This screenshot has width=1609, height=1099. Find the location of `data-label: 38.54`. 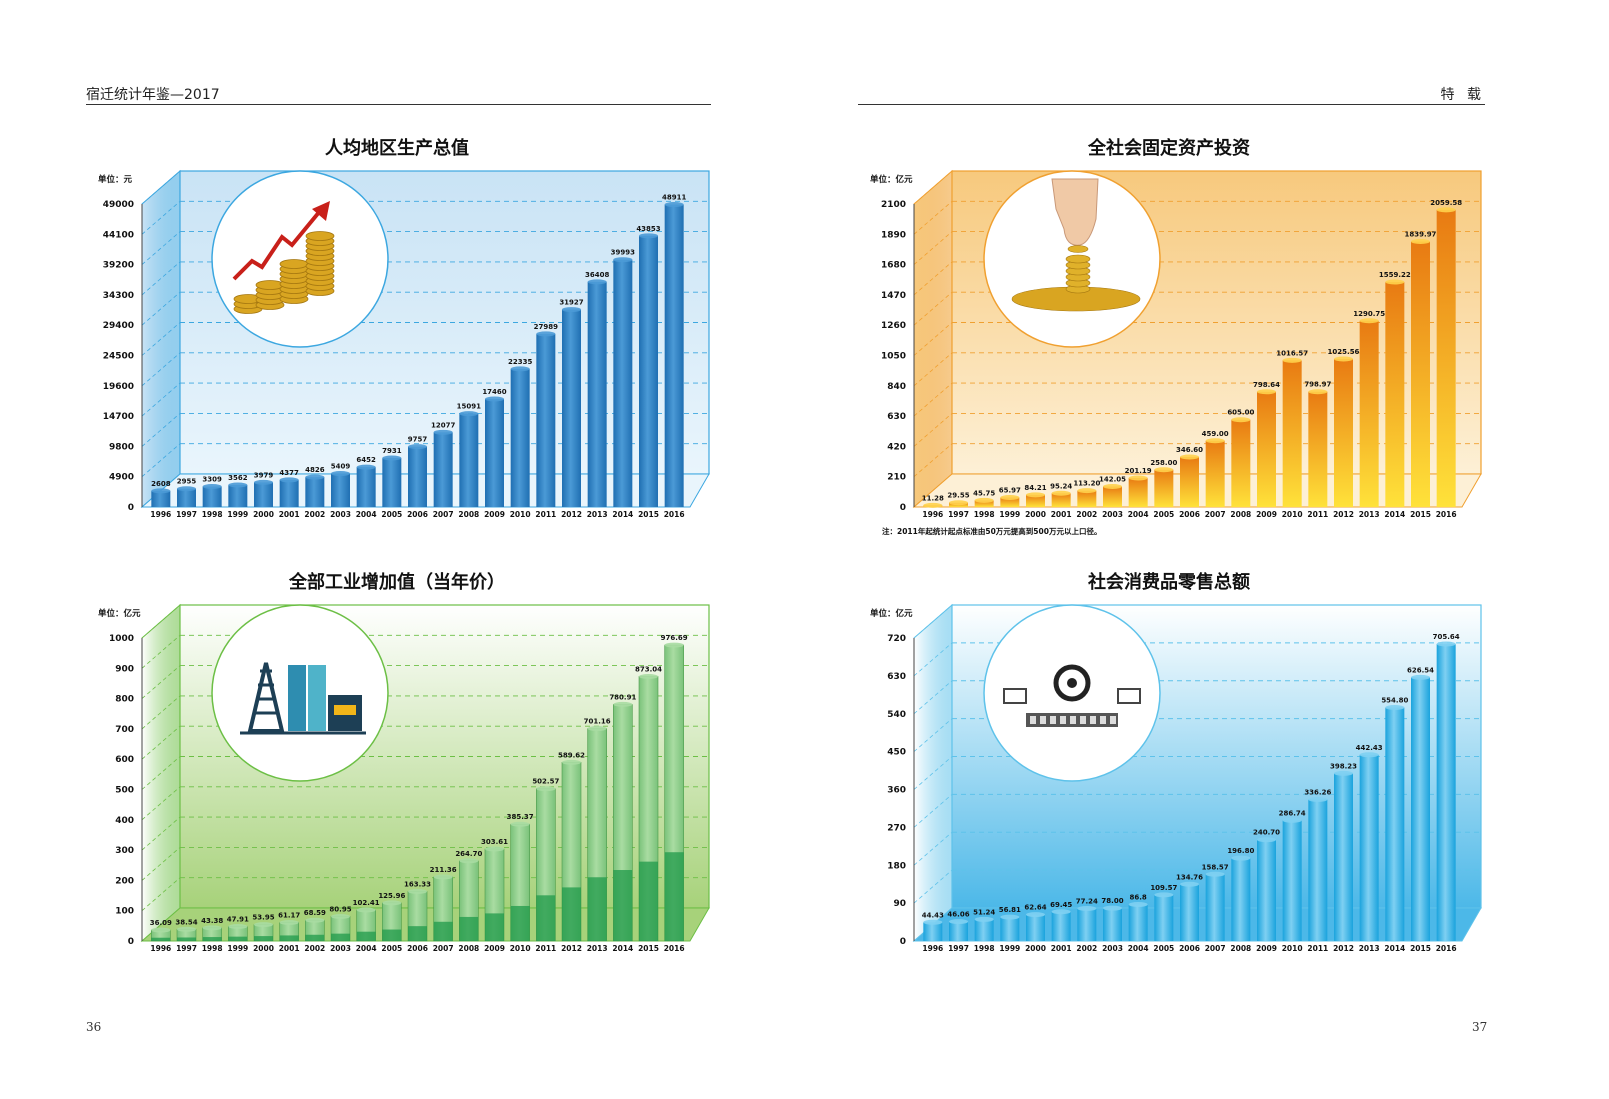

data-label: 38.54 is located at coordinates (186, 922).